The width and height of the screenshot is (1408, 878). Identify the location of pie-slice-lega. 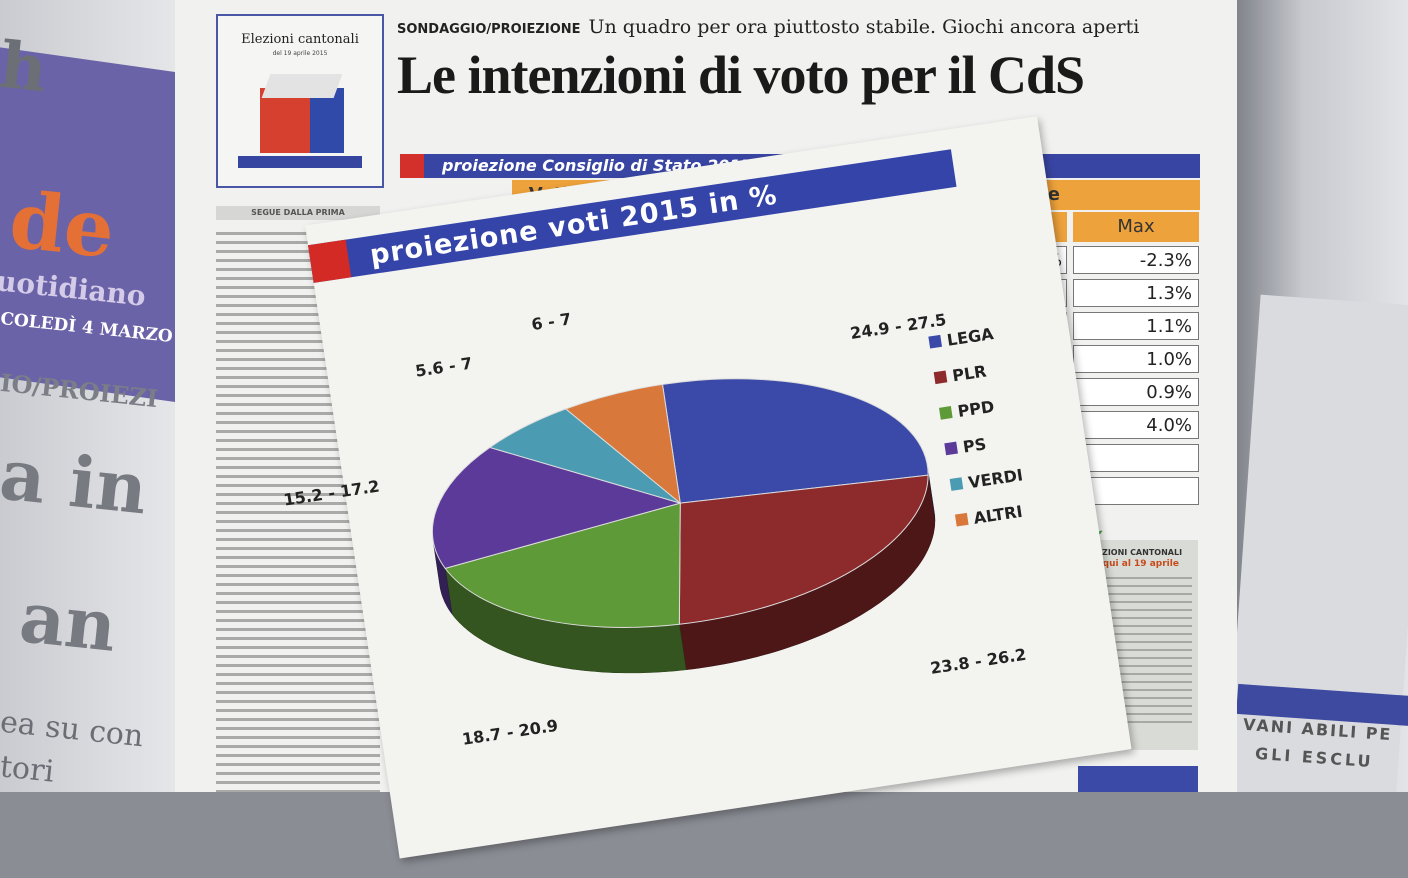
(795, 441).